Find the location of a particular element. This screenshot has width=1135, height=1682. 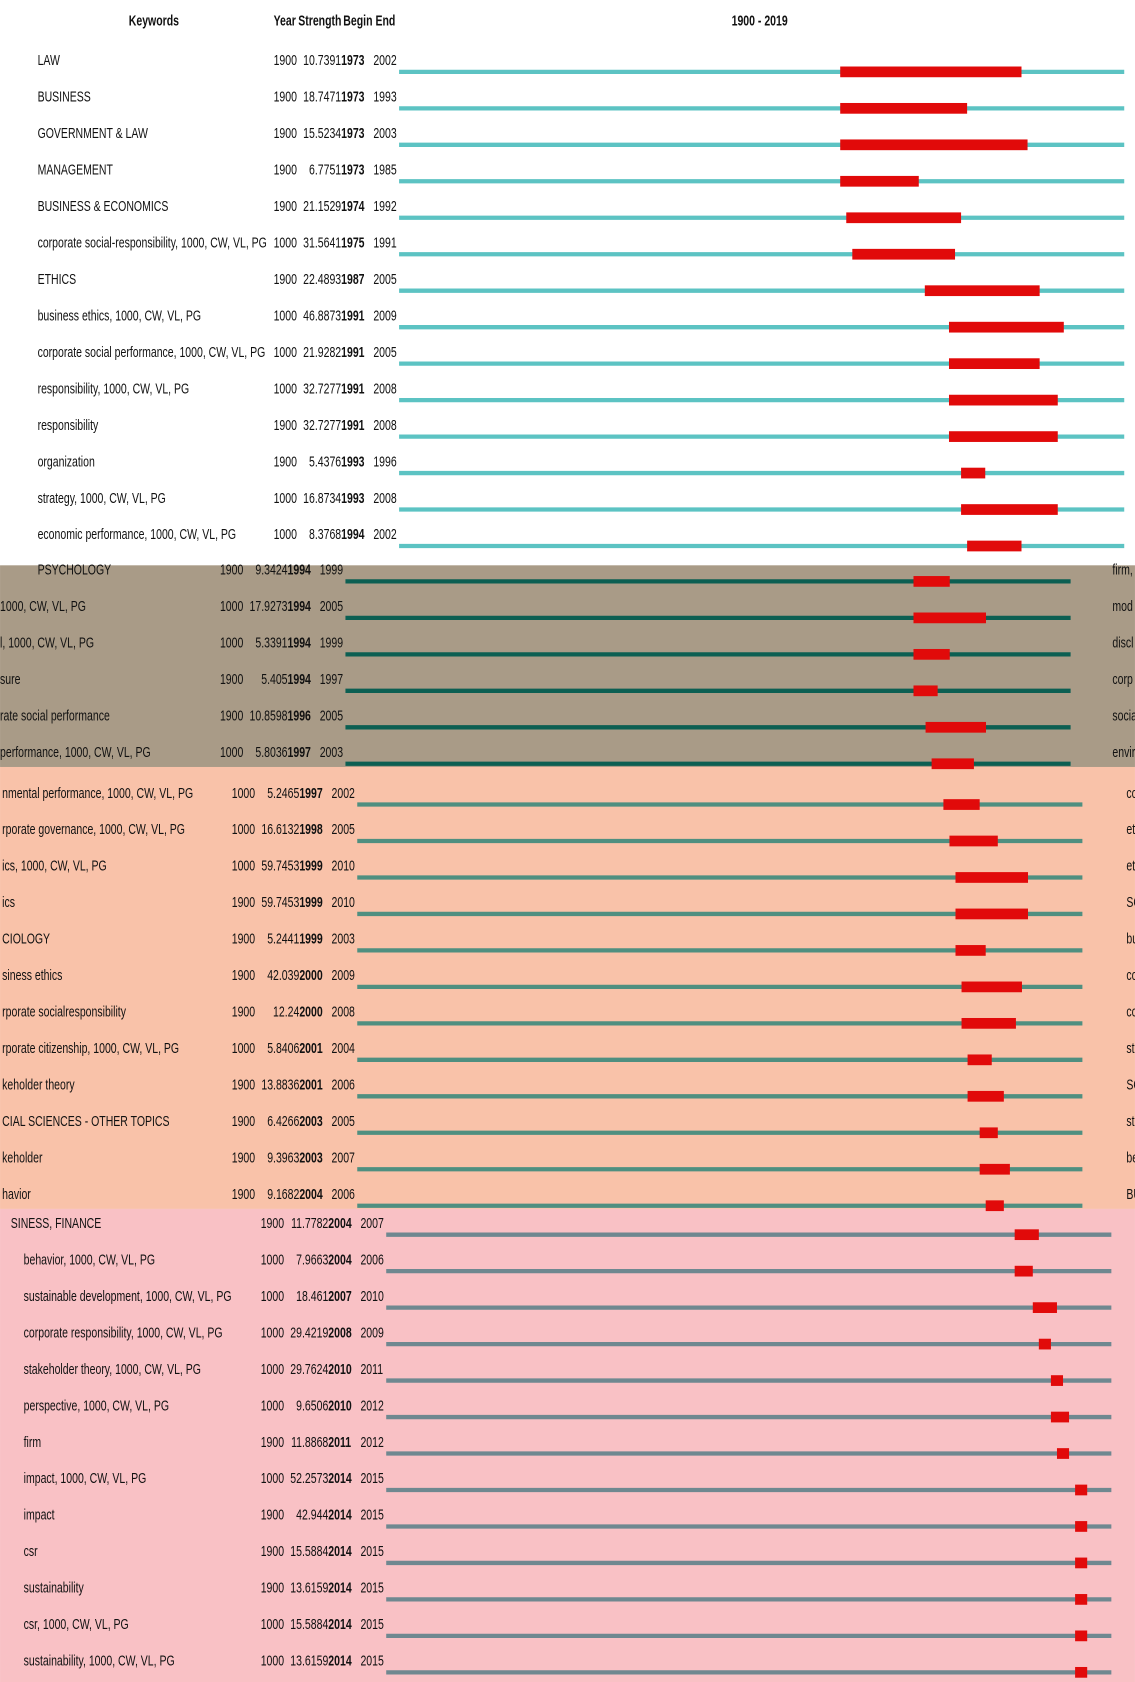

keyword: PSYCHOLOGY is located at coordinates (75, 569).